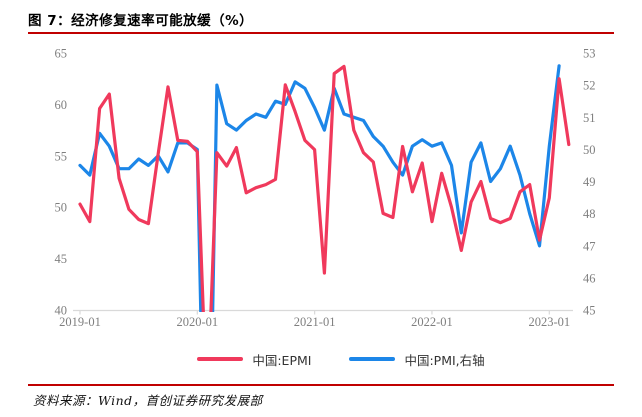 The height and width of the screenshot is (417, 642). What do you see at coordinates (589, 182) in the screenshot?
I see `right-tick-label: 49` at bounding box center [589, 182].